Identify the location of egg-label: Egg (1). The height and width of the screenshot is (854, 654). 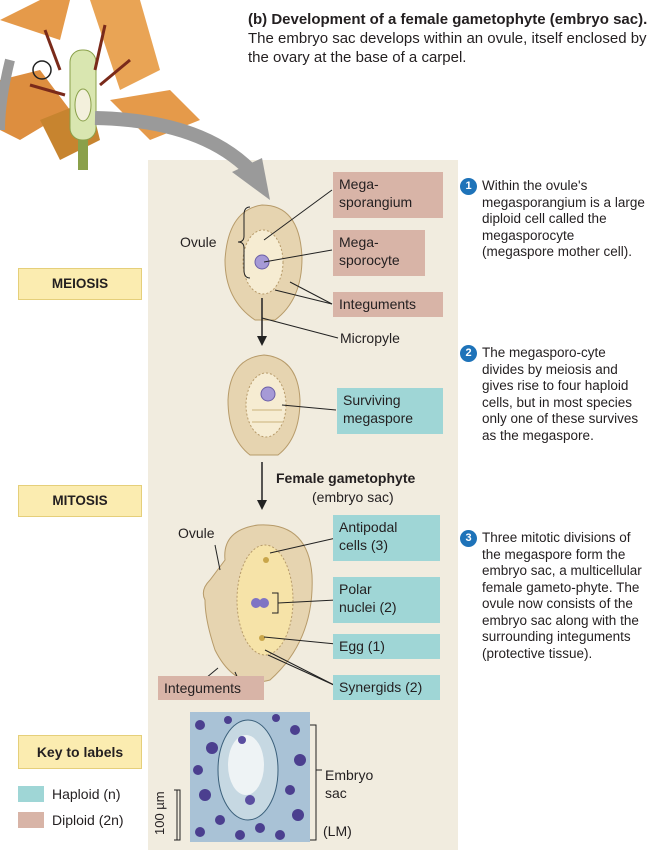
(386, 646).